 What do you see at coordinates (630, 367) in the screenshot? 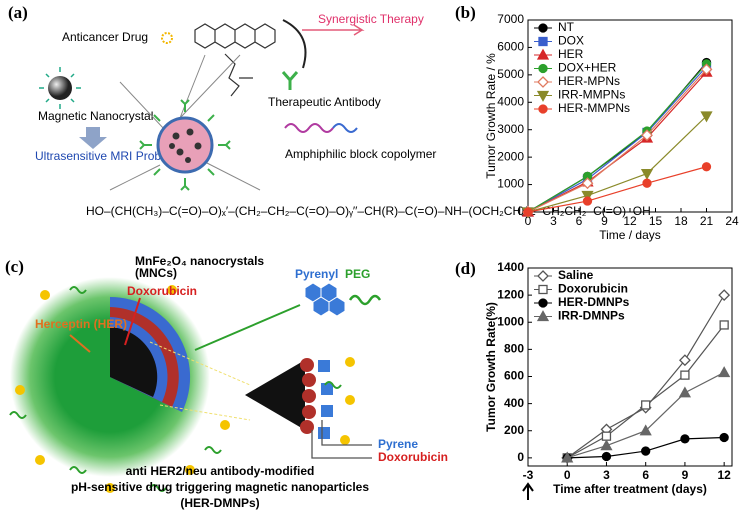
I see `plot-frame` at bounding box center [630, 367].